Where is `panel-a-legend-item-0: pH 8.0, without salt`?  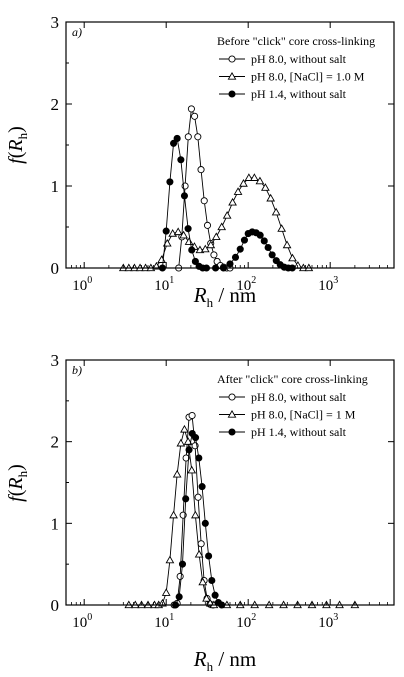
panel-a-legend-item-0: pH 8.0, without salt is located at coordinates (283, 59).